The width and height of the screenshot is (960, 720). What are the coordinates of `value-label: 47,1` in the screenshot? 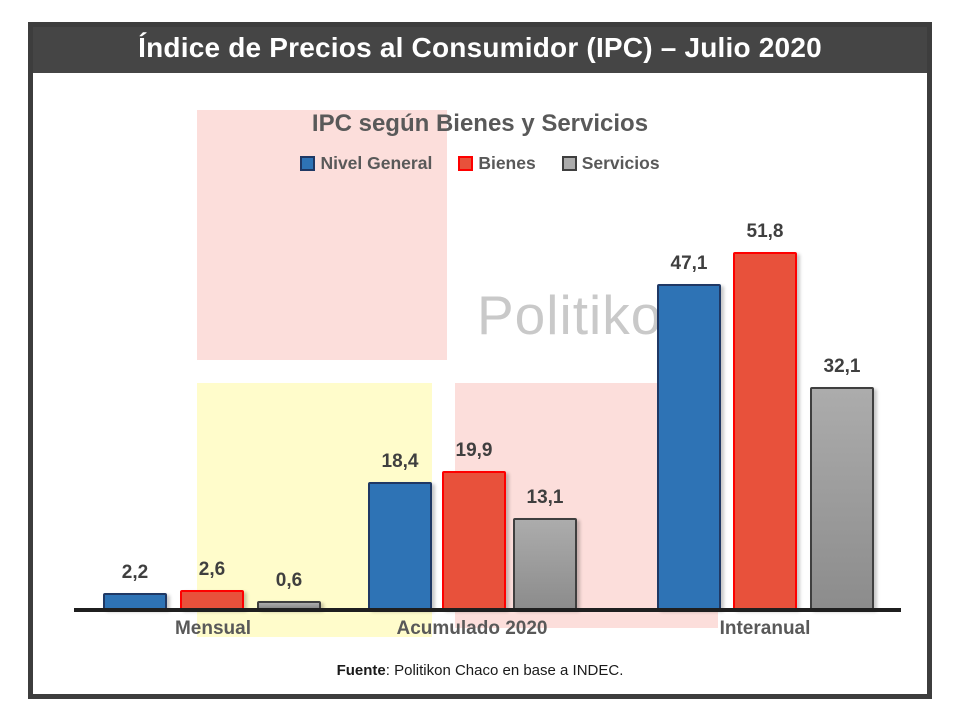 It's located at (689, 263).